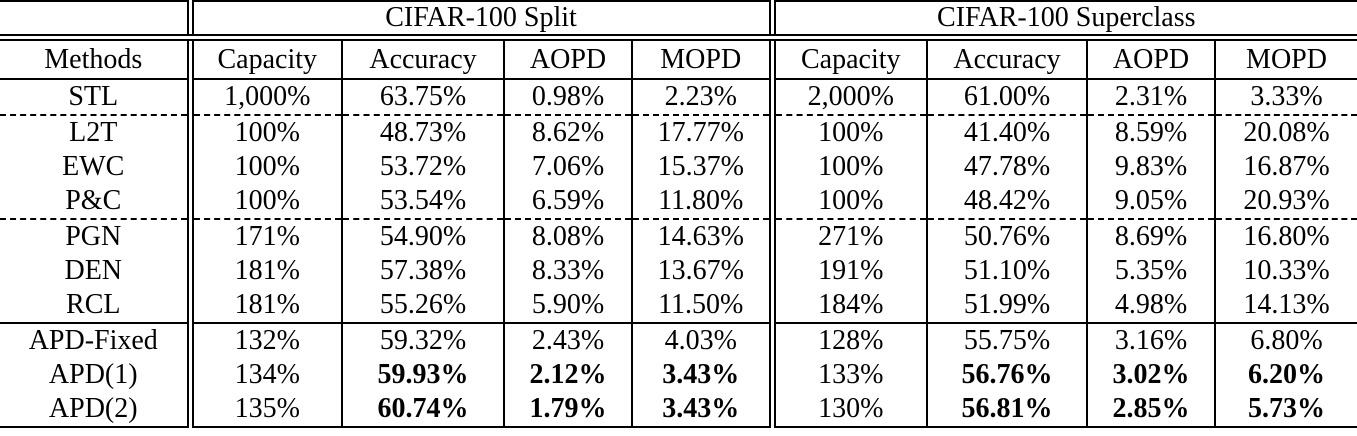 This screenshot has width=1357, height=436. What do you see at coordinates (701, 58) in the screenshot?
I see `column-header-mopd-split: MOPD` at bounding box center [701, 58].